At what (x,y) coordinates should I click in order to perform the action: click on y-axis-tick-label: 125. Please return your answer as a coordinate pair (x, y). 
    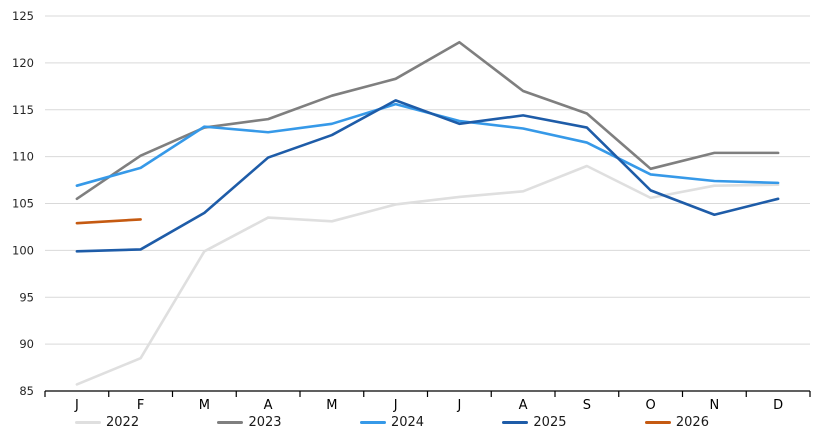
    Looking at the image, I should click on (23, 16).